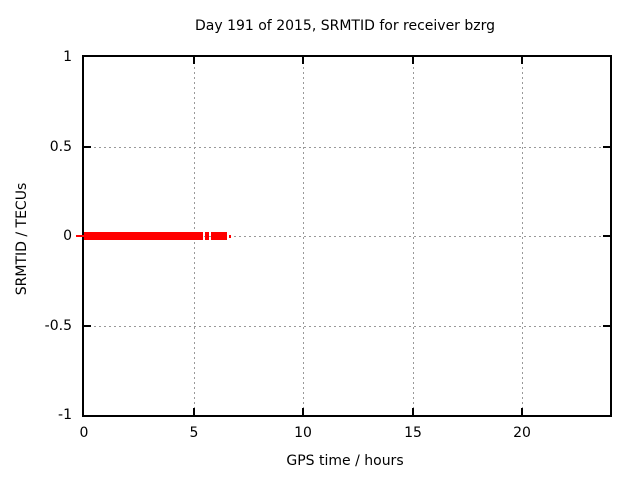  Describe the element at coordinates (413, 433) in the screenshot. I see `x-tick-label: 15` at that location.